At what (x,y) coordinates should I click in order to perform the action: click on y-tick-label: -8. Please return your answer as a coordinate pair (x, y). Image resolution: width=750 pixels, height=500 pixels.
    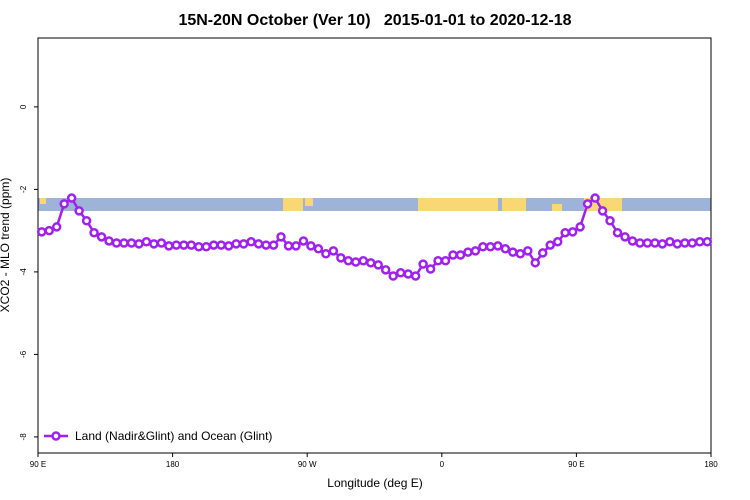
    Looking at the image, I should click on (23, 437).